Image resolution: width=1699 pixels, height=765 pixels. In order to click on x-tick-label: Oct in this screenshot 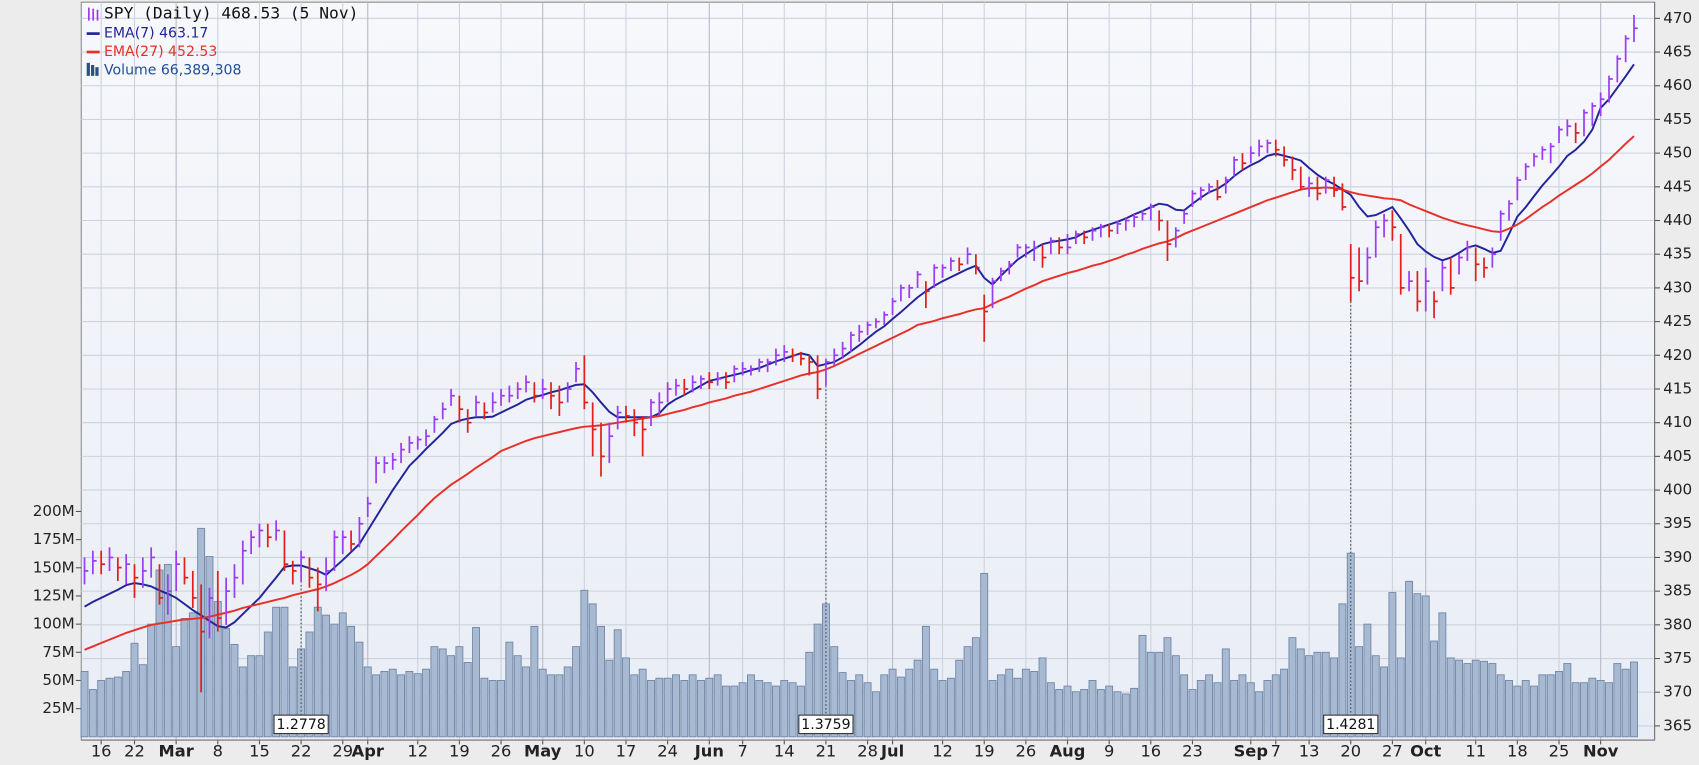, I will do `click(1425, 750)`.